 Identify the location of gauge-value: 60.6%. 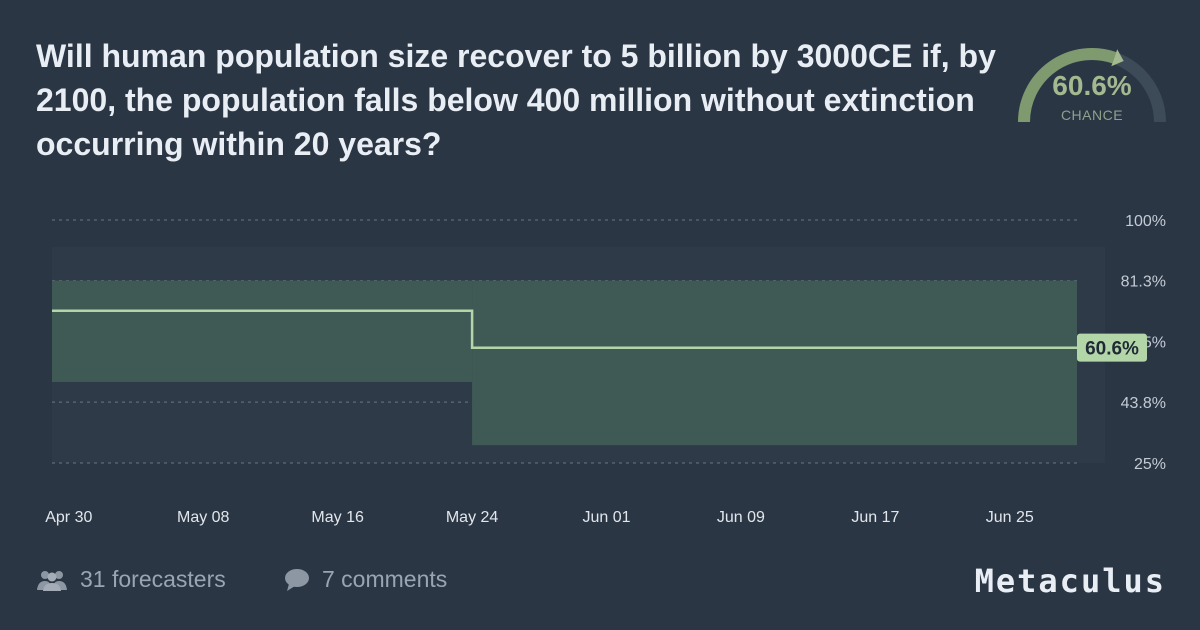
(1092, 85).